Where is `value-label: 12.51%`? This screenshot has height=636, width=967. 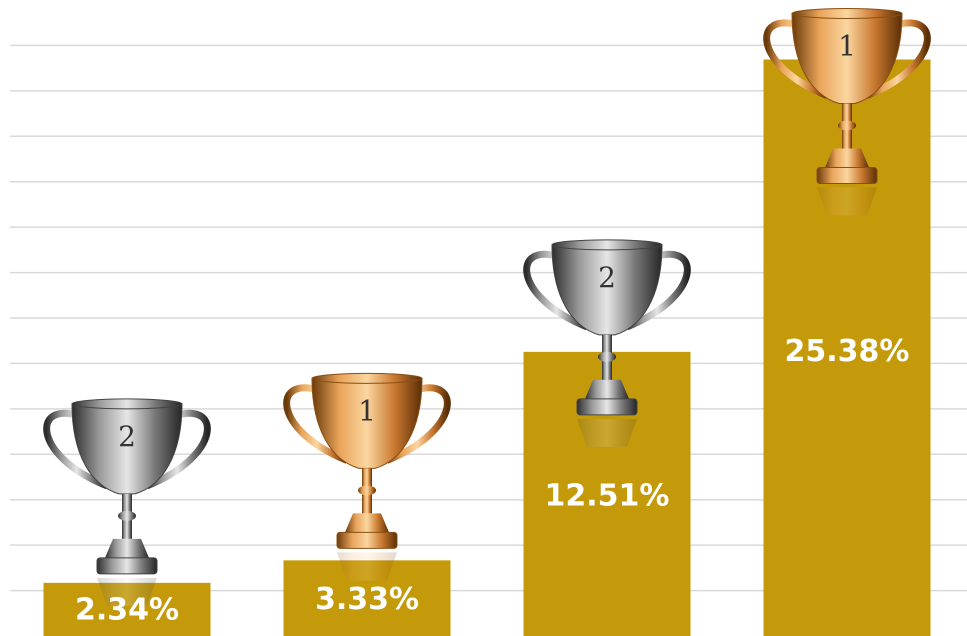 value-label: 12.51% is located at coordinates (607, 495).